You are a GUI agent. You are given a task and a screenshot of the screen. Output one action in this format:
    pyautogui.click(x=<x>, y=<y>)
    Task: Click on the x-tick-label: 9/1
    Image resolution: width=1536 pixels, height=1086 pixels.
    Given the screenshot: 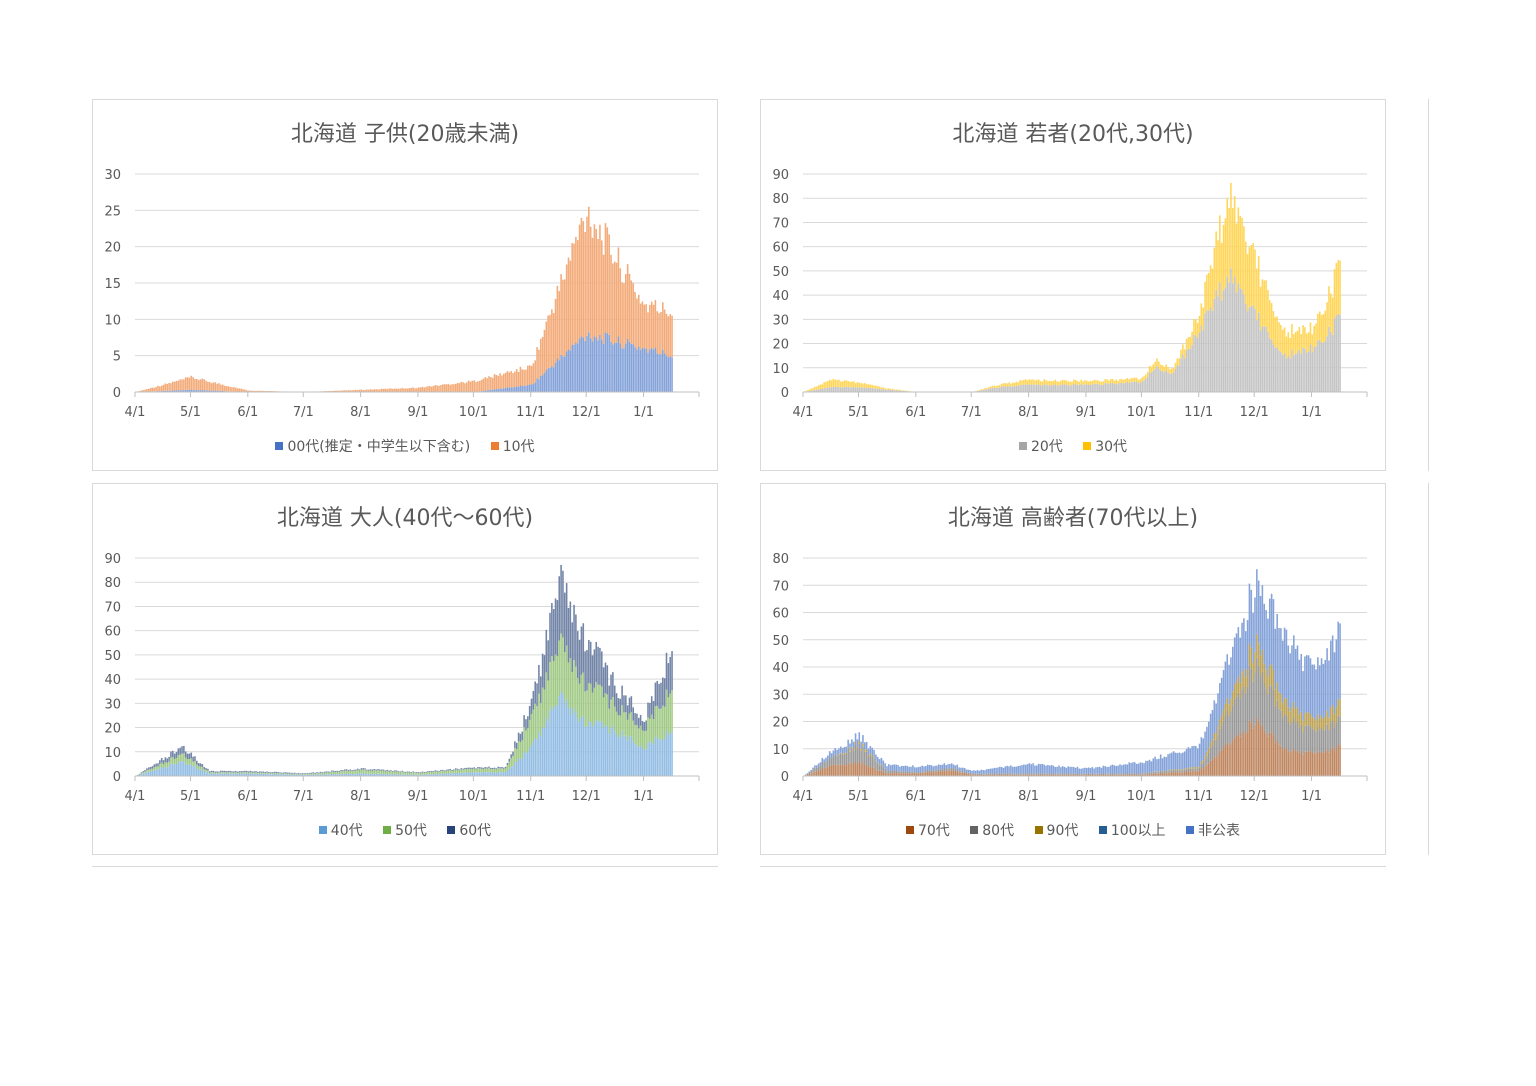 What is the action you would take?
    pyautogui.click(x=417, y=412)
    